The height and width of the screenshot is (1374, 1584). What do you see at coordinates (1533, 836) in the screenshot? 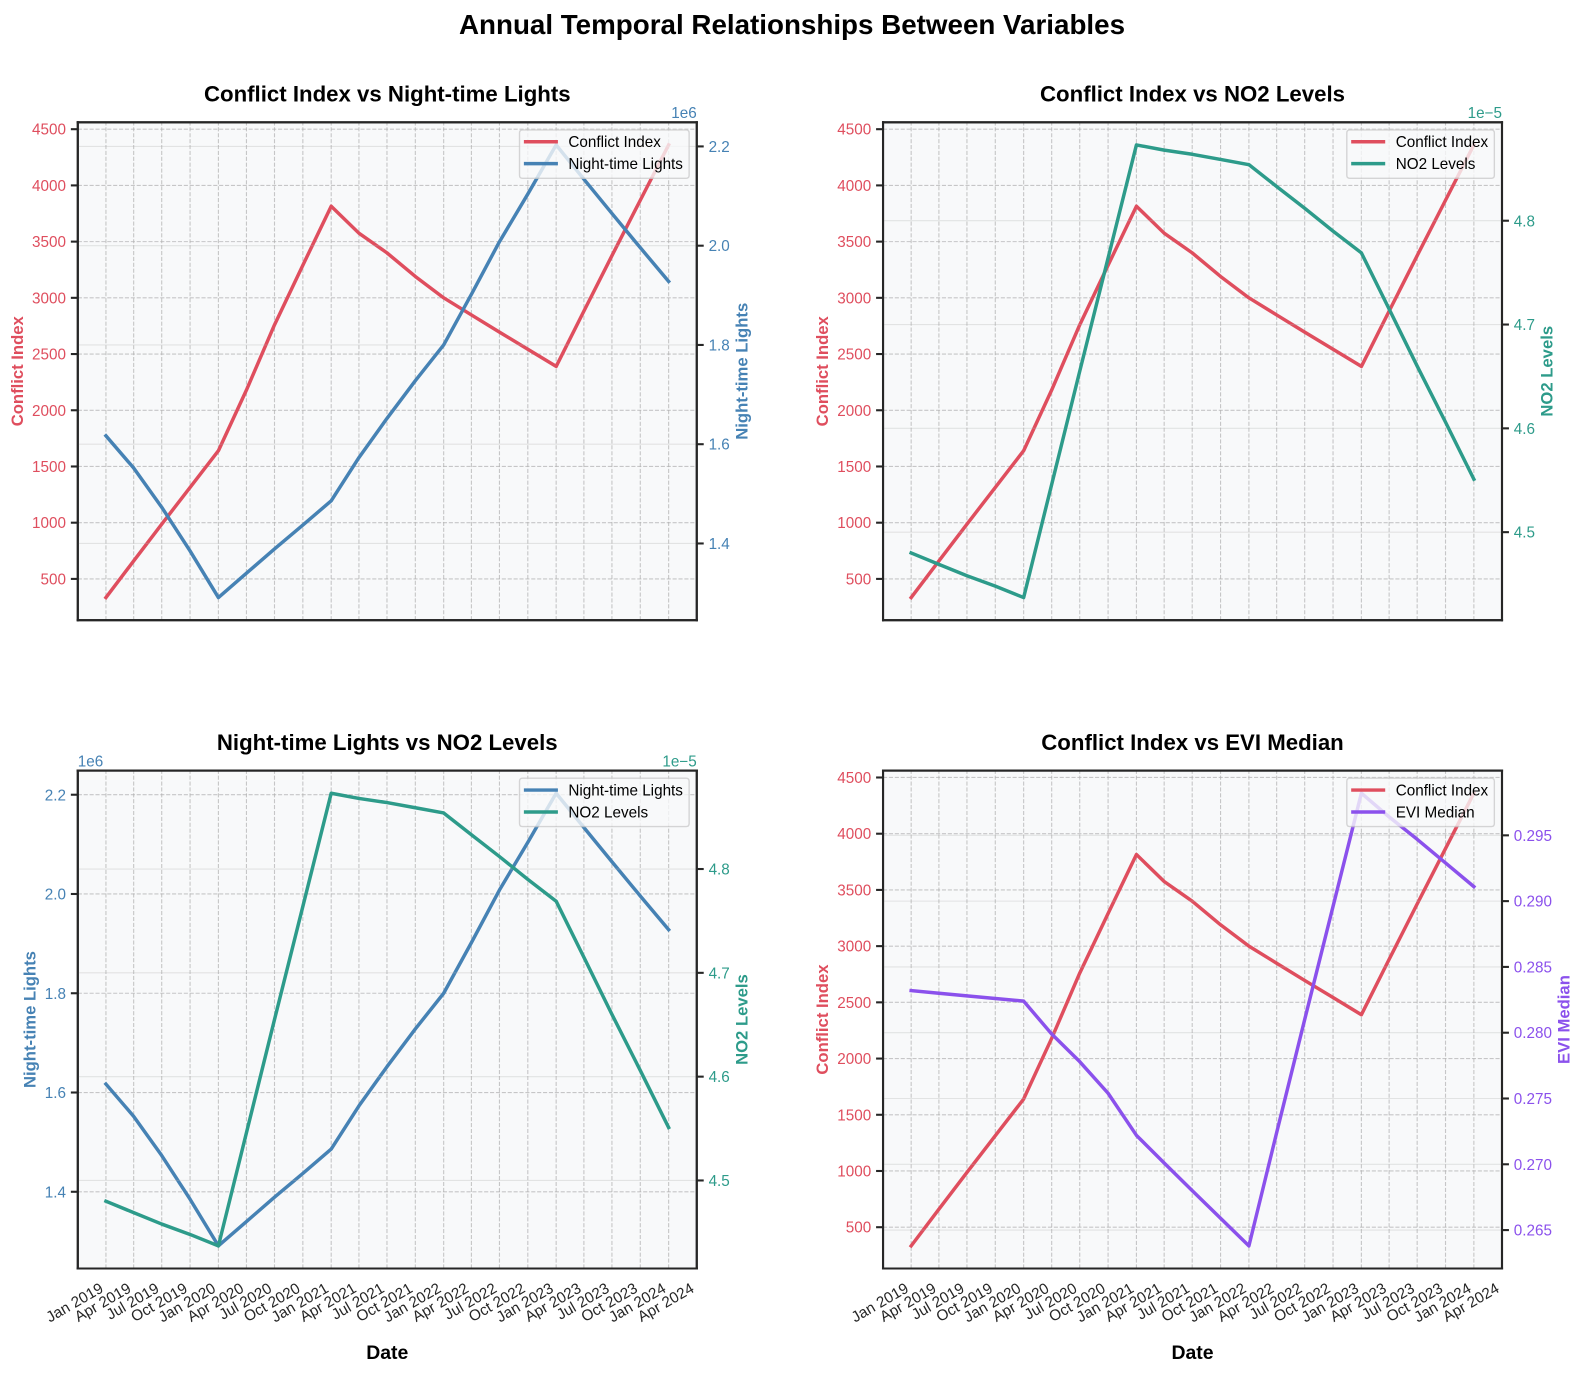
I see `svg-text: 0.295` at bounding box center [1533, 836].